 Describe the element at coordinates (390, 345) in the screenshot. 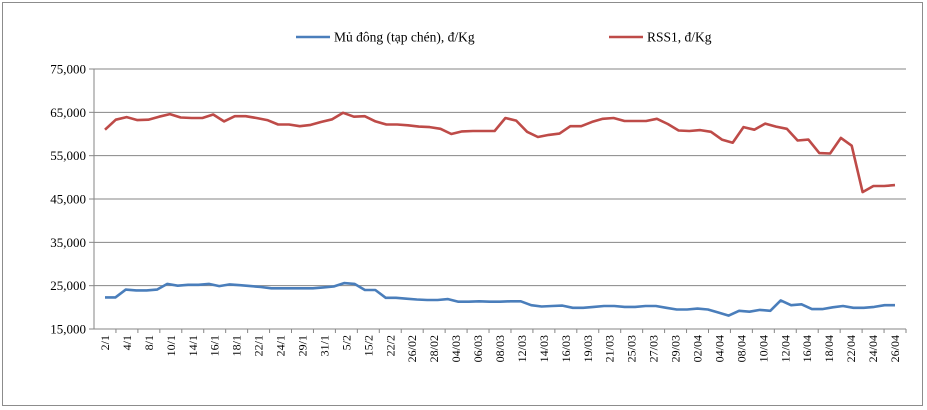

I see `x-tick-label: 22/2` at that location.